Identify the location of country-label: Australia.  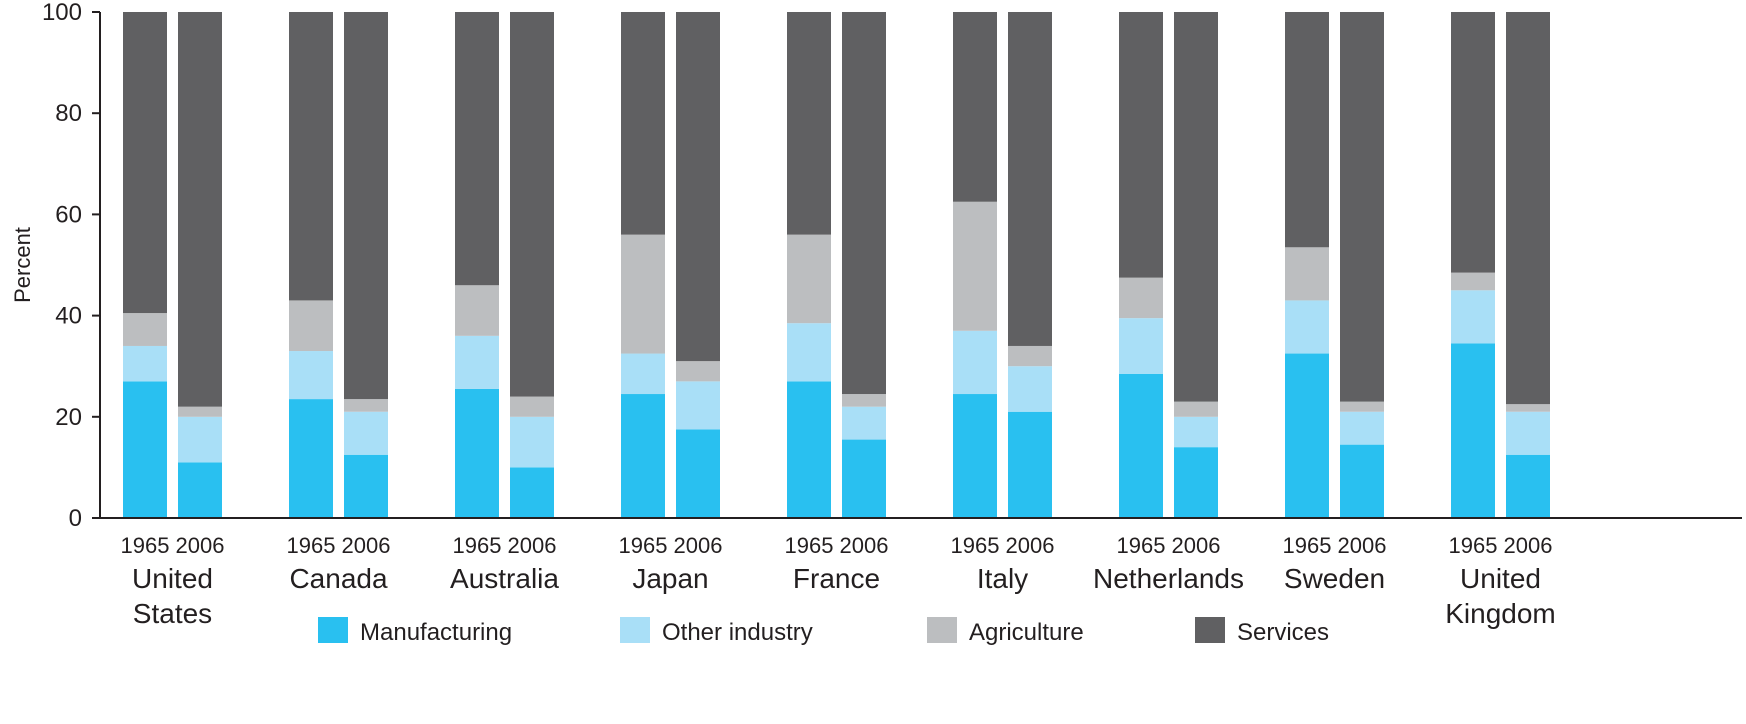
(504, 578).